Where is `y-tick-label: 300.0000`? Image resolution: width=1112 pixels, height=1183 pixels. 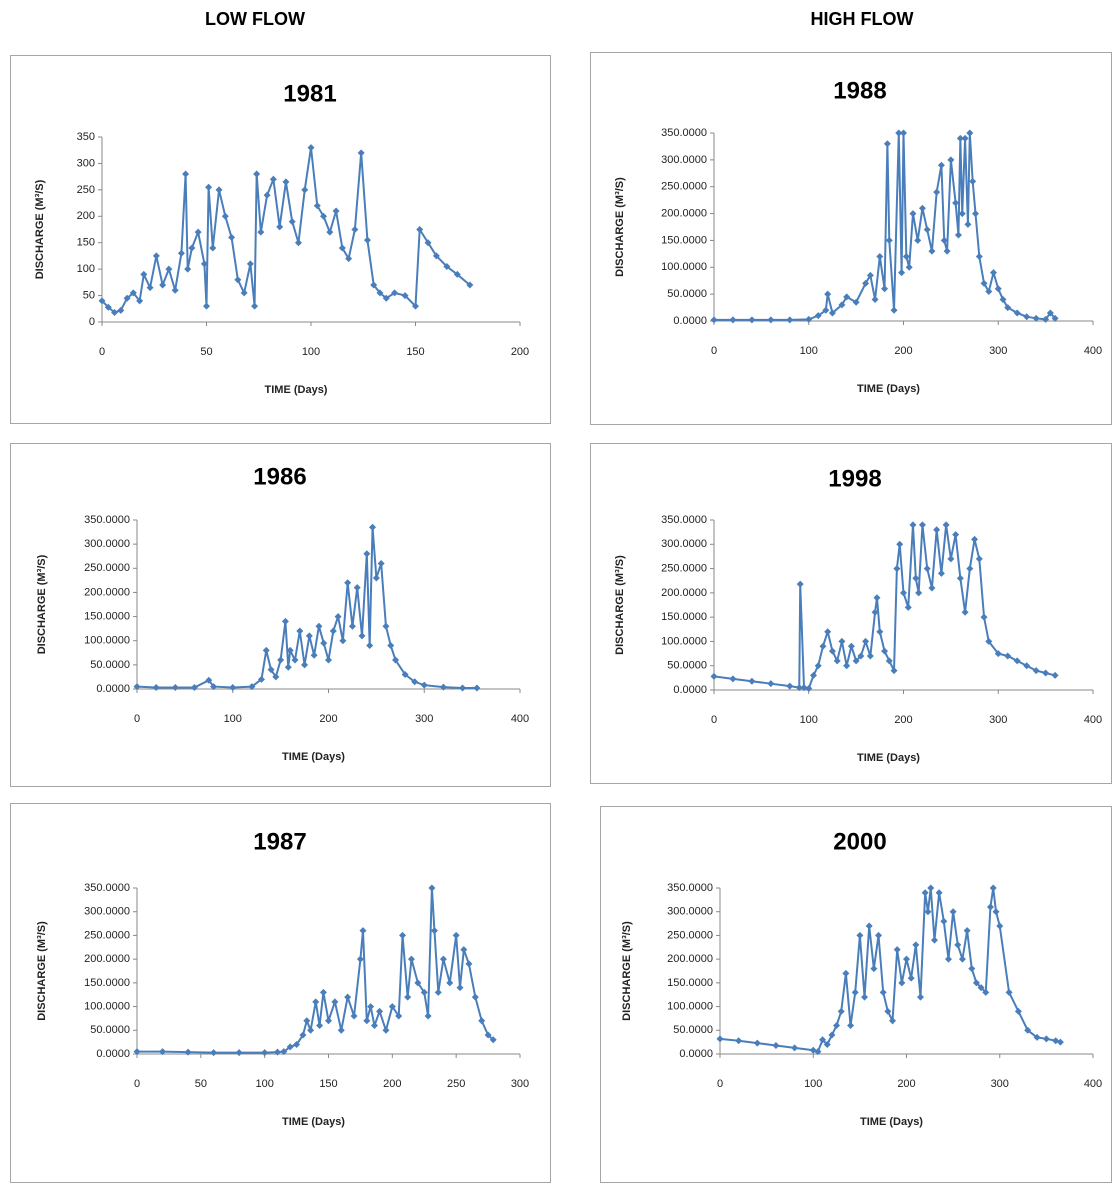 y-tick-label: 300.0000 is located at coordinates (107, 544).